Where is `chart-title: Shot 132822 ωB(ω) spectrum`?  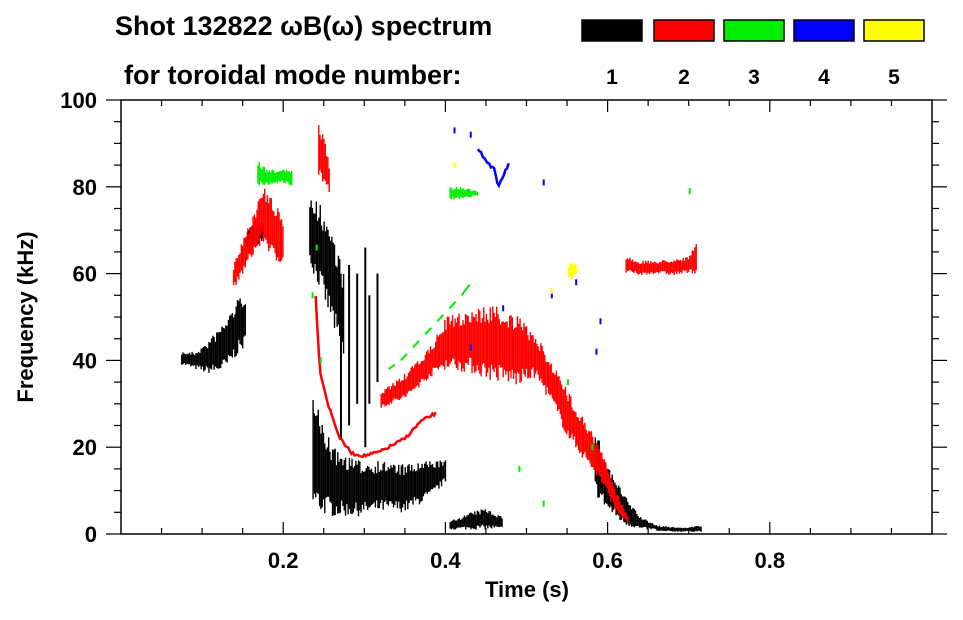 chart-title: Shot 132822 ωB(ω) spectrum is located at coordinates (303, 26).